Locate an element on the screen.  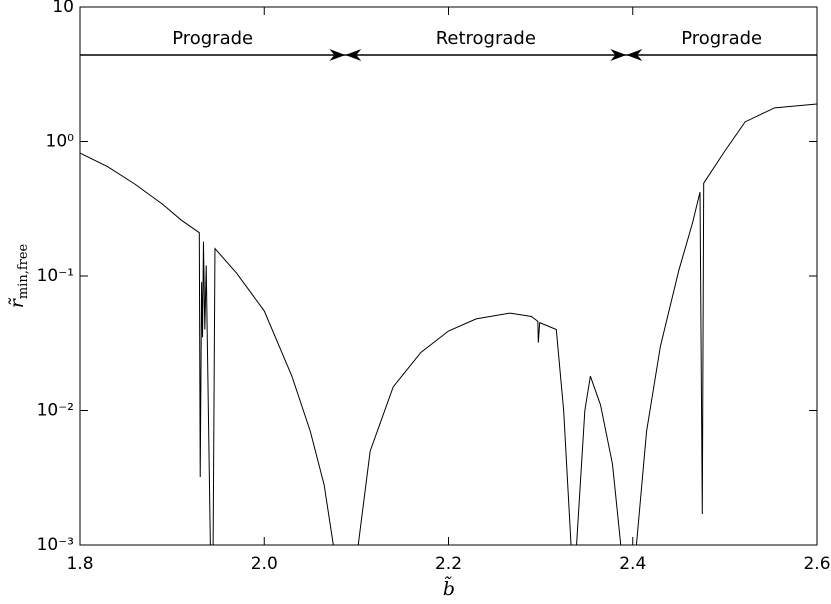
x-tick-label: 2.0 is located at coordinates (264, 564).